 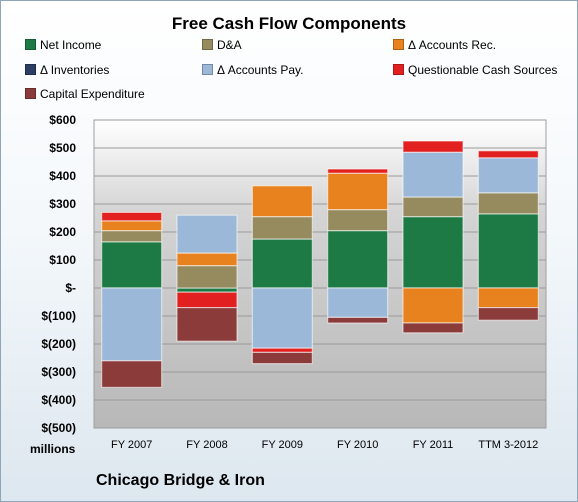 I want to click on y-tick-label: $(400), so click(x=58, y=400).